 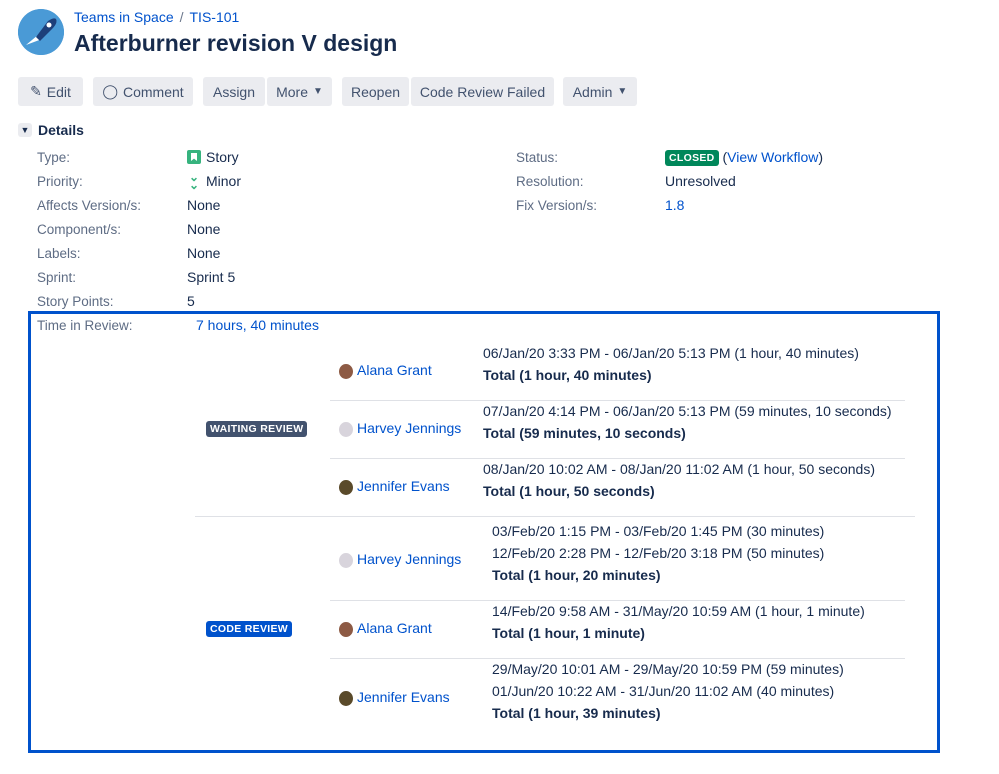 What do you see at coordinates (692, 158) in the screenshot?
I see `status-badge: CLOSED` at bounding box center [692, 158].